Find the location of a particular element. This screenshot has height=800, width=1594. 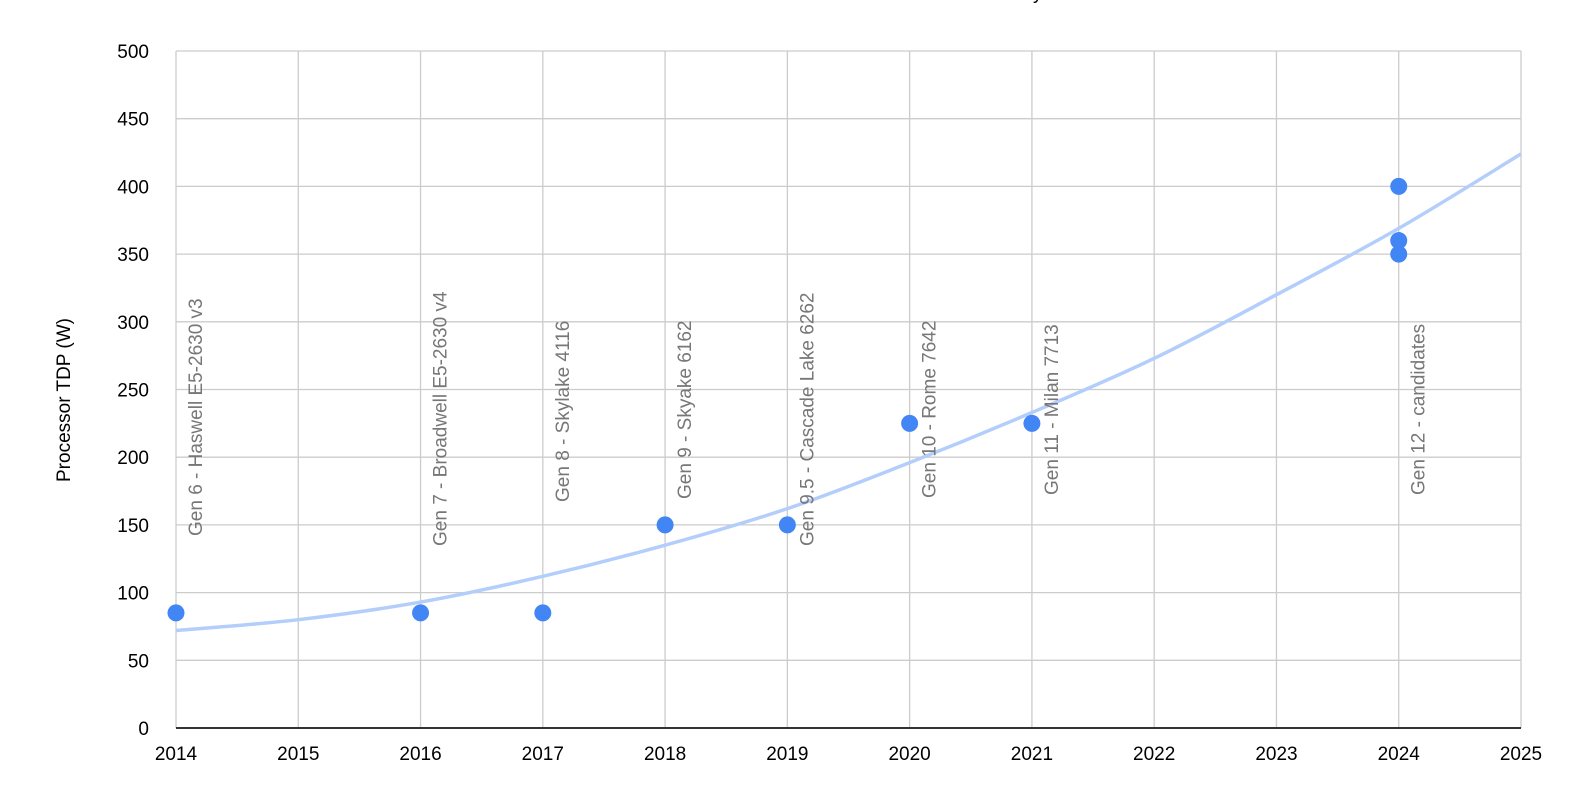

point-label: Gen 7 - Broadwell E5-2630 v4 is located at coordinates (441, 418).